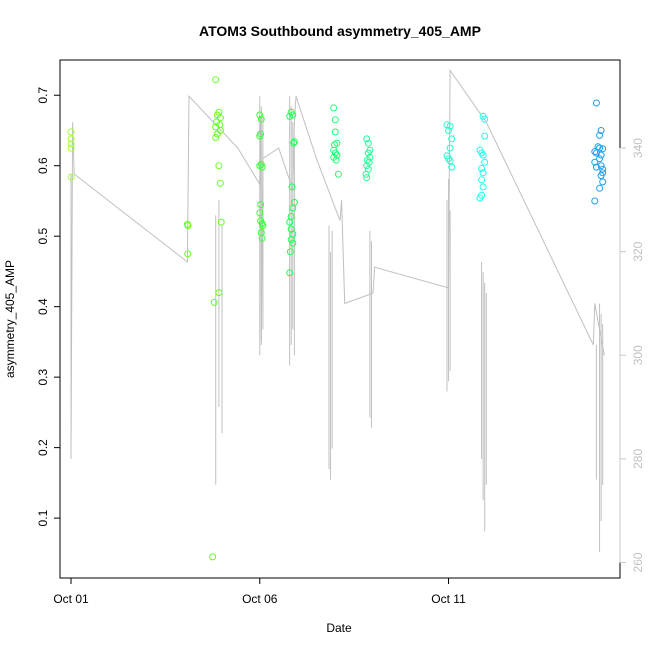 This screenshot has height=650, width=650. I want to click on y-tick-label: 0.5, so click(43, 236).